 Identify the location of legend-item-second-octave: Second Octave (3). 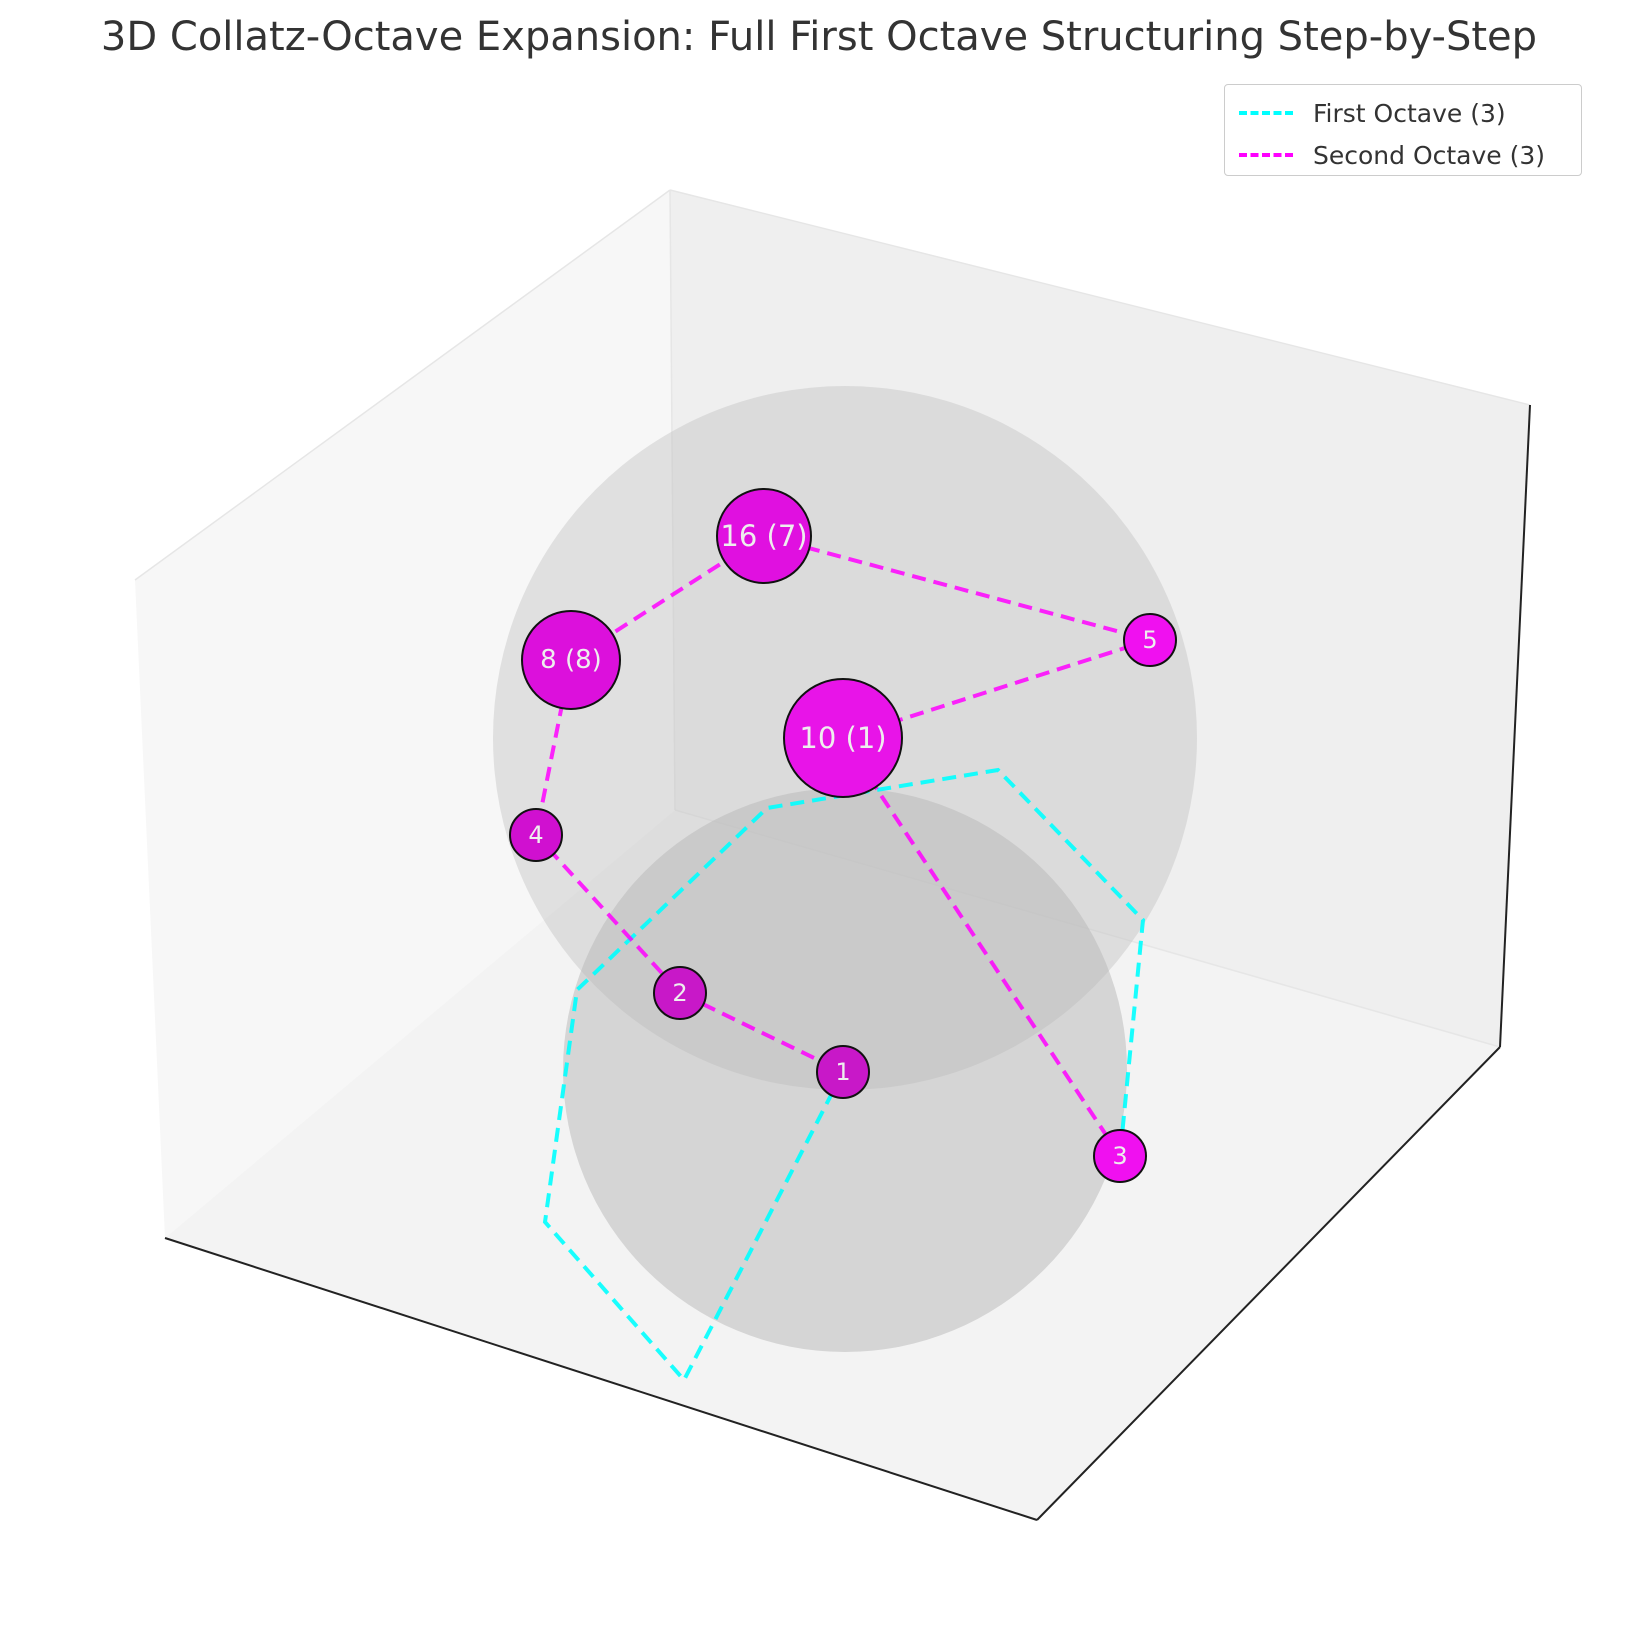
(1403, 155).